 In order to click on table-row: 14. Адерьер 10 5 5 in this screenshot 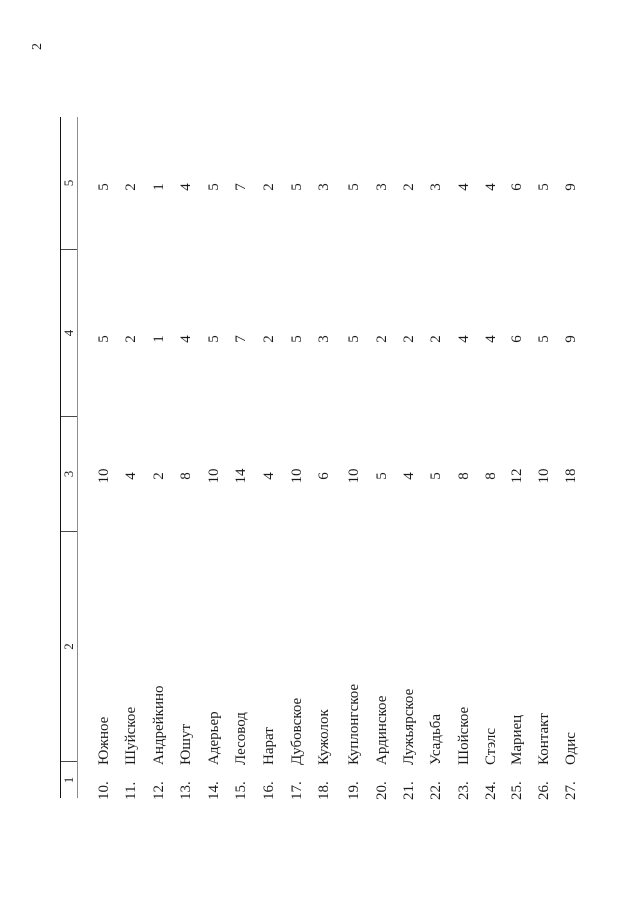, I will do `click(214, 450)`.